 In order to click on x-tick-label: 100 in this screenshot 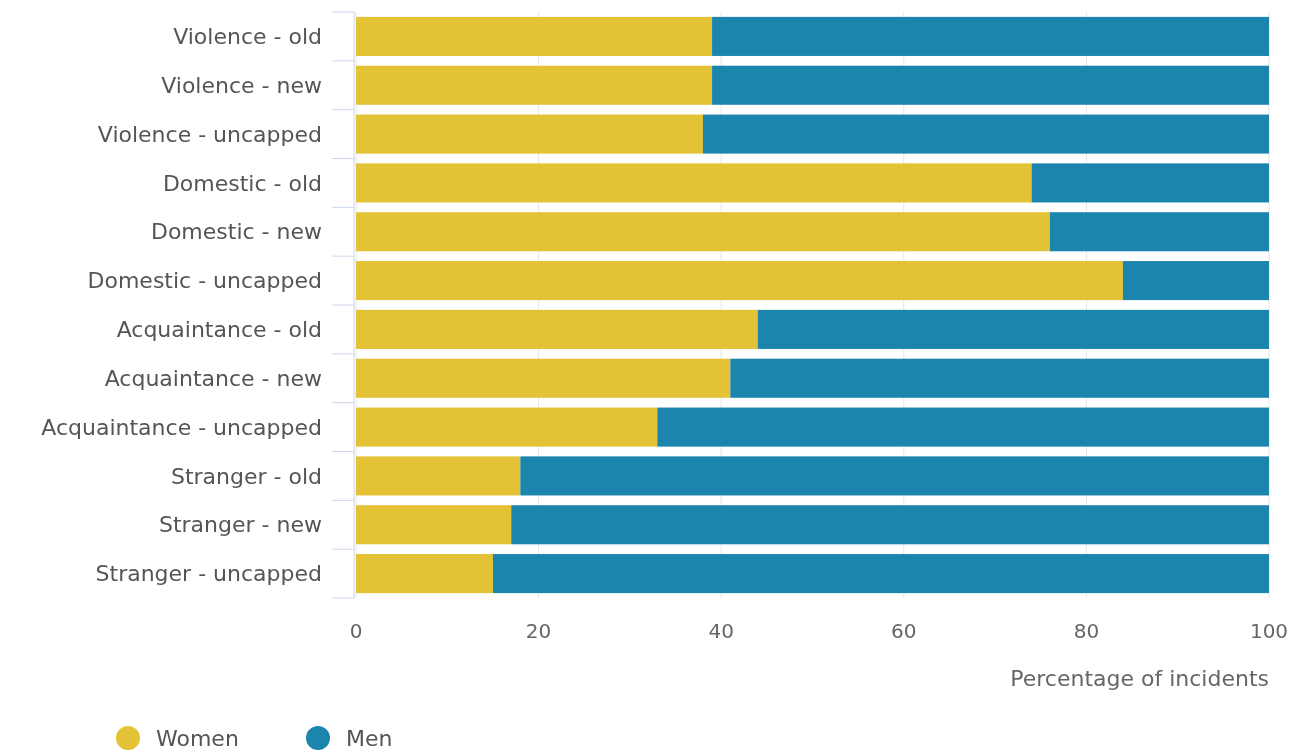, I will do `click(1269, 631)`.